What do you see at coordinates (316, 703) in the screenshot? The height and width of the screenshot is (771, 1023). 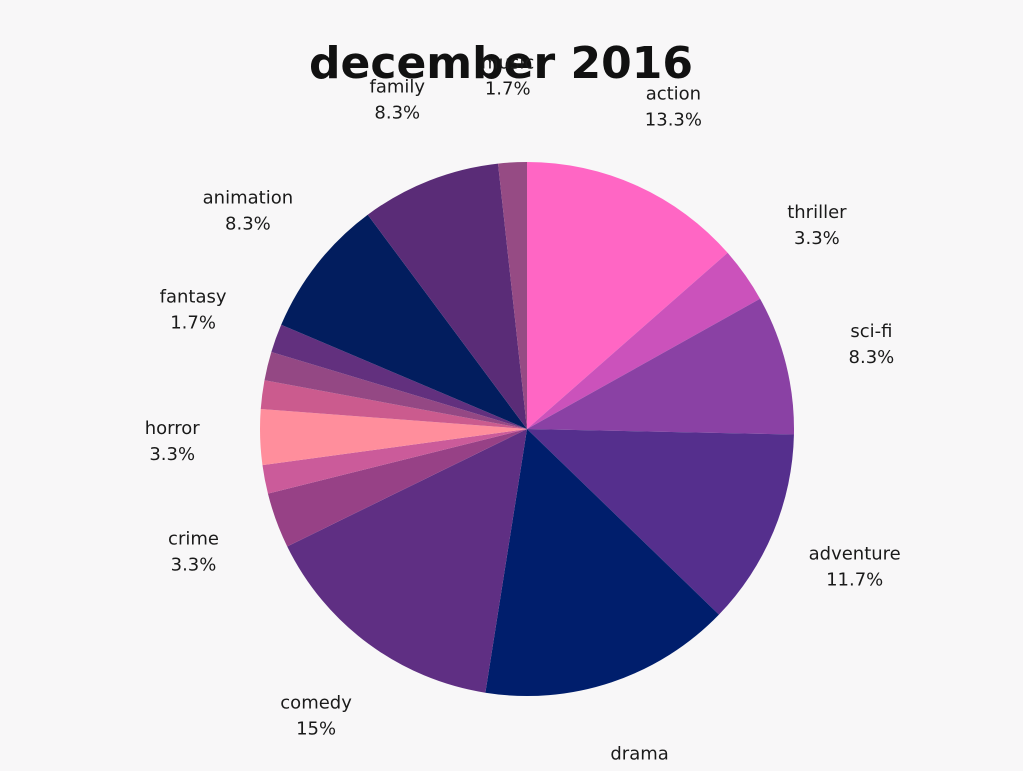 I see `slice-category-comedy: comedy` at bounding box center [316, 703].